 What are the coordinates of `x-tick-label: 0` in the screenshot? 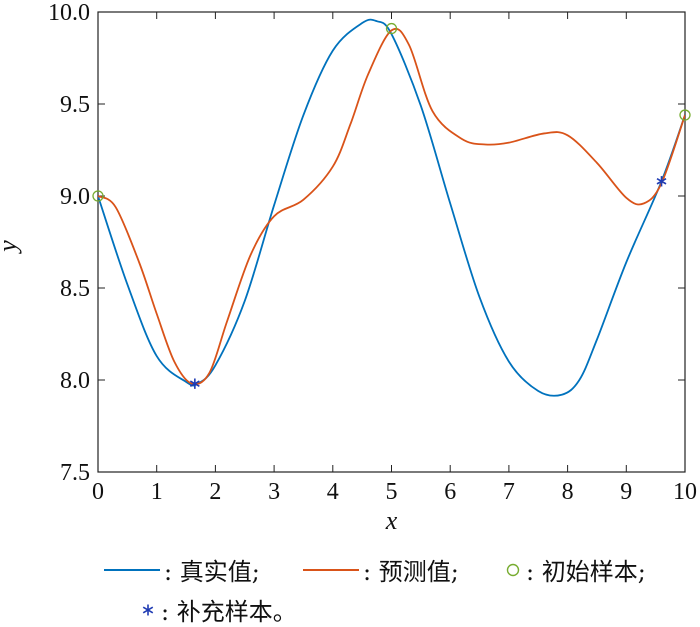 It's located at (98, 492).